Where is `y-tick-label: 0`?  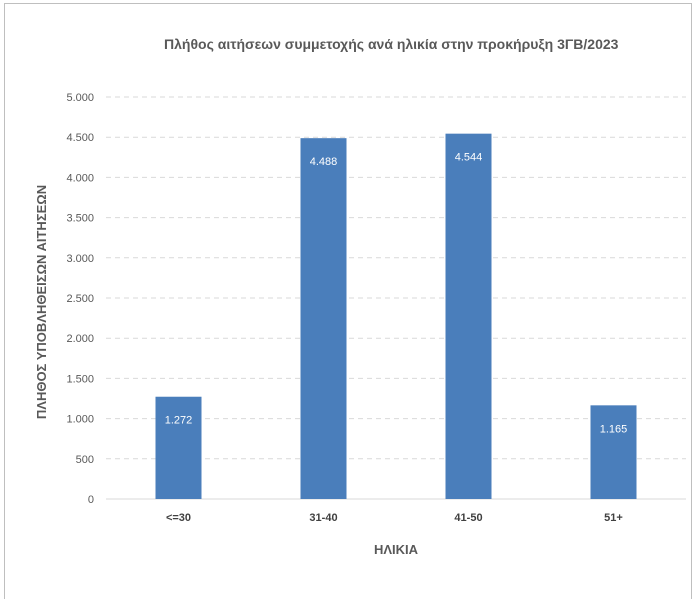
y-tick-label: 0 is located at coordinates (91, 500).